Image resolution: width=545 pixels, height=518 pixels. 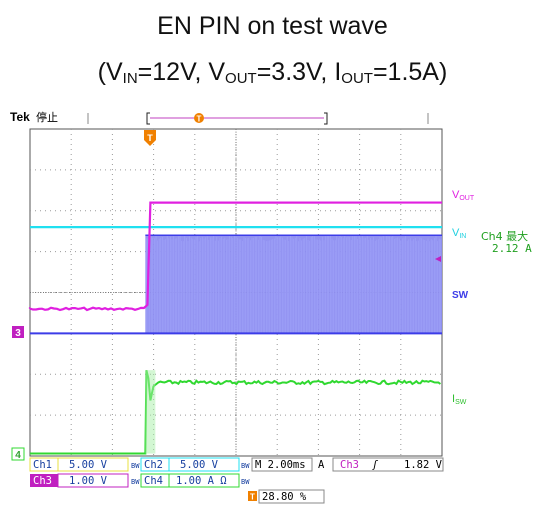 What do you see at coordinates (20, 117) in the screenshot?
I see `brand-label: Tek` at bounding box center [20, 117].